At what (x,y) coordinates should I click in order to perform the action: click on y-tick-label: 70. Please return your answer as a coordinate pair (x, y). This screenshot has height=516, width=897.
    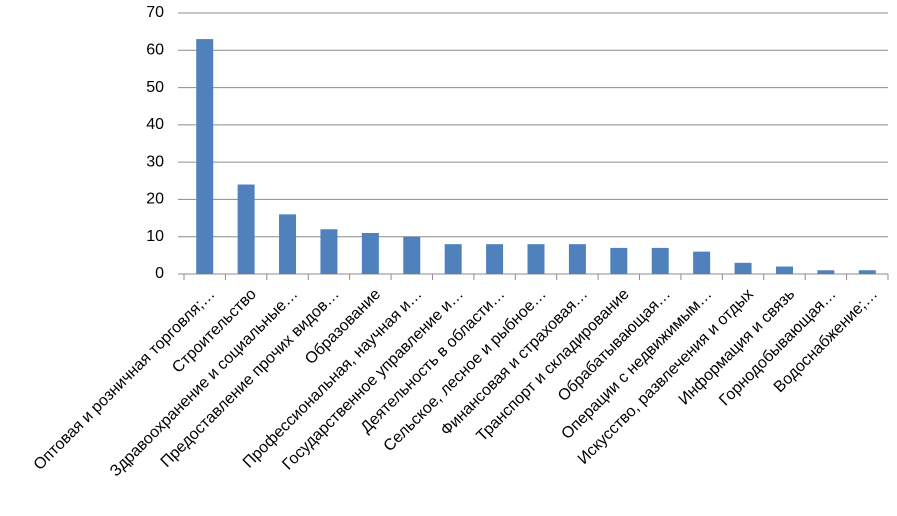
    Looking at the image, I should click on (155, 12).